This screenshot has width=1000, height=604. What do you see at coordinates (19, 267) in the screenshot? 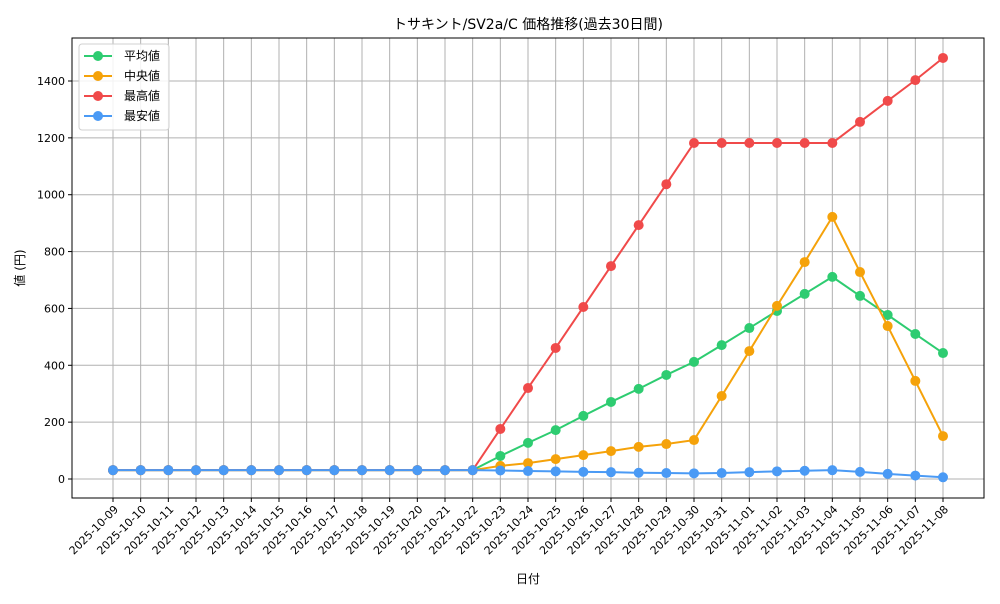
I see `y-axis-label: 値 (円)` at bounding box center [19, 267].